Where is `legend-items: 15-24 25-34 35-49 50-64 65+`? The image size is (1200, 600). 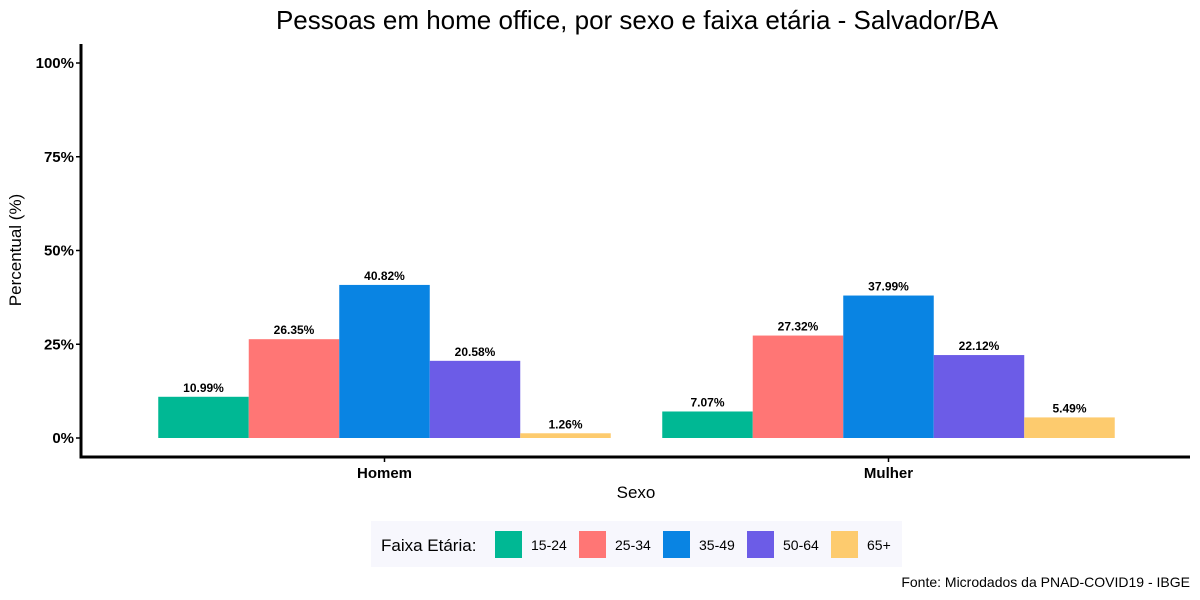 legend-items: 15-24 25-34 35-49 50-64 65+ is located at coordinates (693, 544).